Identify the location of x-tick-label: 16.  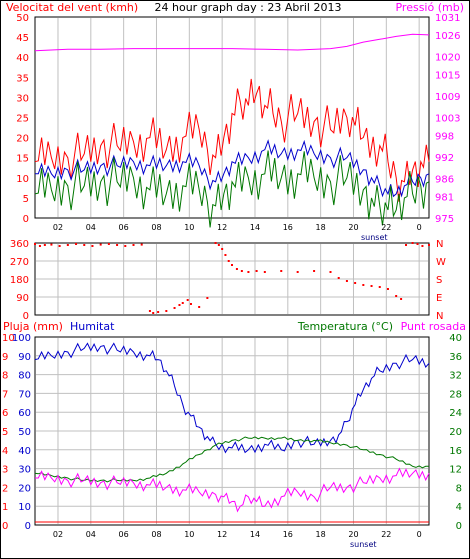
(288, 227).